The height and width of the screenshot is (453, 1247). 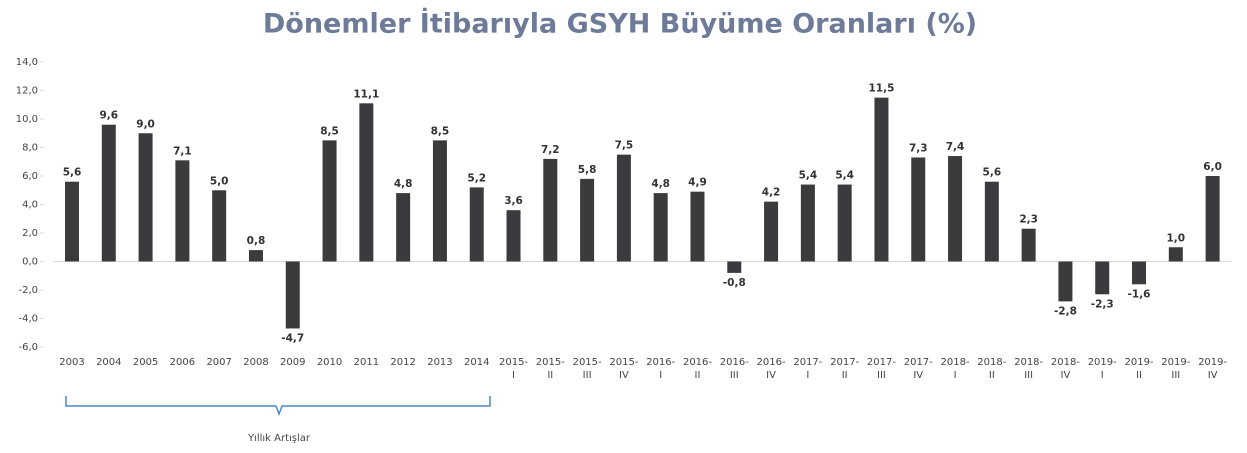 I want to click on x-tick-label: 2018- II, so click(x=991, y=369).